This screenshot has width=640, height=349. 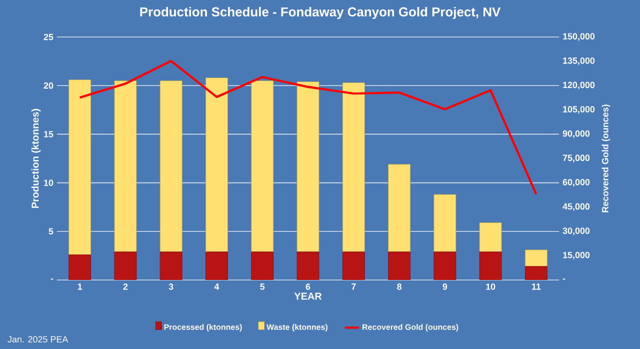 What do you see at coordinates (262, 287) in the screenshot?
I see `x-tick-label: 5` at bounding box center [262, 287].